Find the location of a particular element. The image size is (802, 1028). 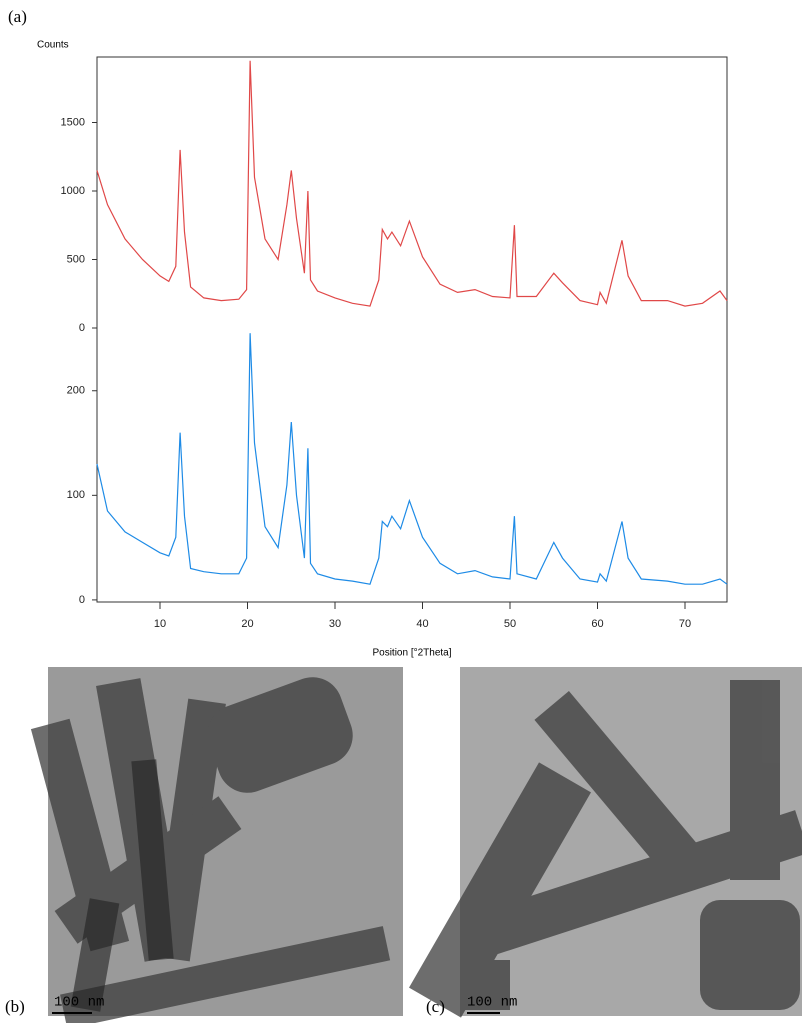

y-tick-label: 100 is located at coordinates (76, 495).